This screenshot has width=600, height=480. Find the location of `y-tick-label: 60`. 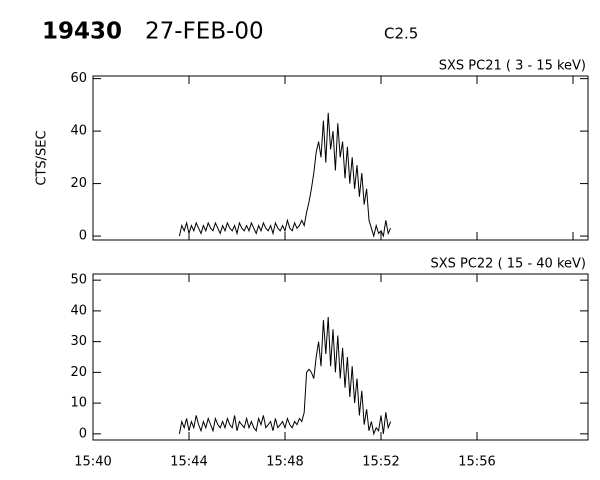

y-tick-label: 60 is located at coordinates (78, 78).